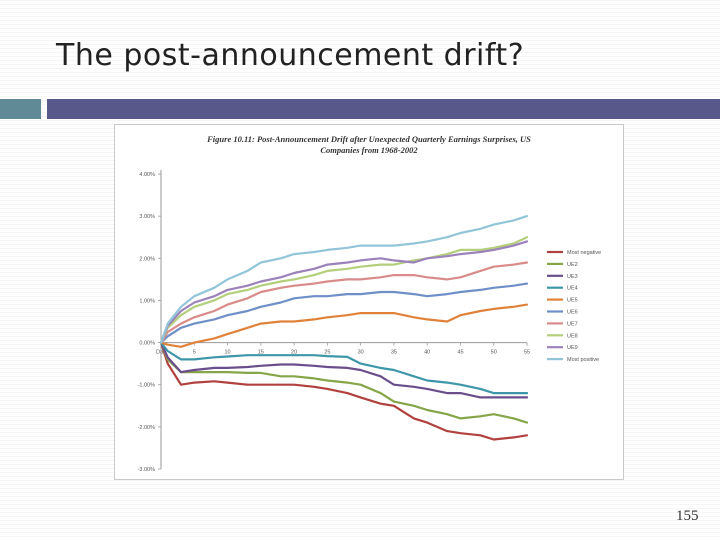 This screenshot has height=540, width=720. Describe the element at coordinates (572, 265) in the screenshot. I see `legend-label: UE2` at that location.